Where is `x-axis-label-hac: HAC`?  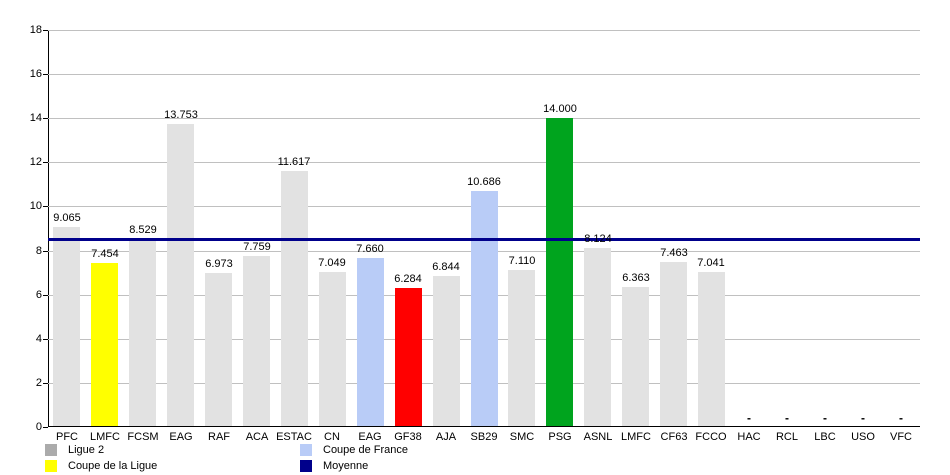 x-axis-label-hac: HAC is located at coordinates (749, 437).